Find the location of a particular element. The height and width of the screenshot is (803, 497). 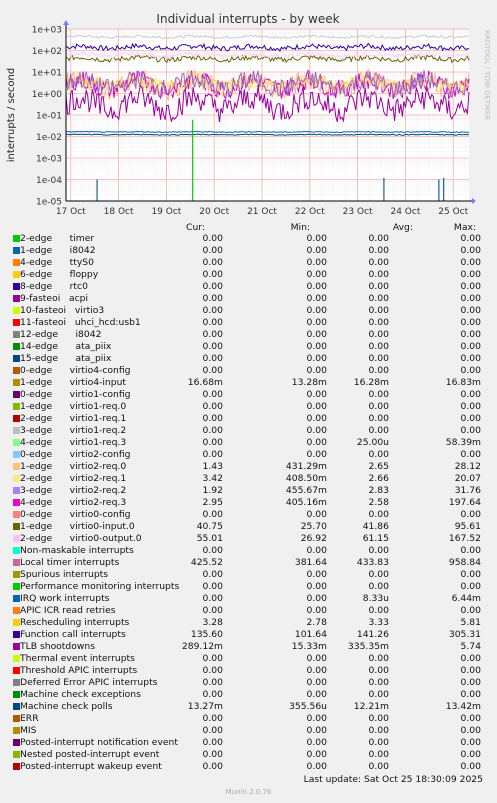

legend-label: 1-edge virtio4-input is located at coordinates (73, 382).